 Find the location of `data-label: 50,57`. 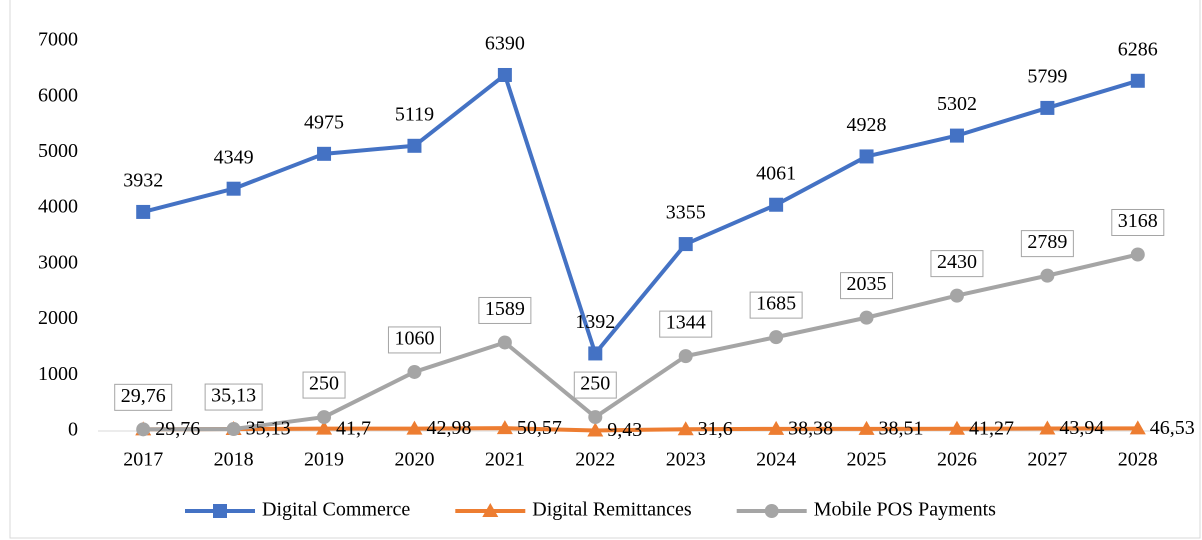

data-label: 50,57 is located at coordinates (539, 428).